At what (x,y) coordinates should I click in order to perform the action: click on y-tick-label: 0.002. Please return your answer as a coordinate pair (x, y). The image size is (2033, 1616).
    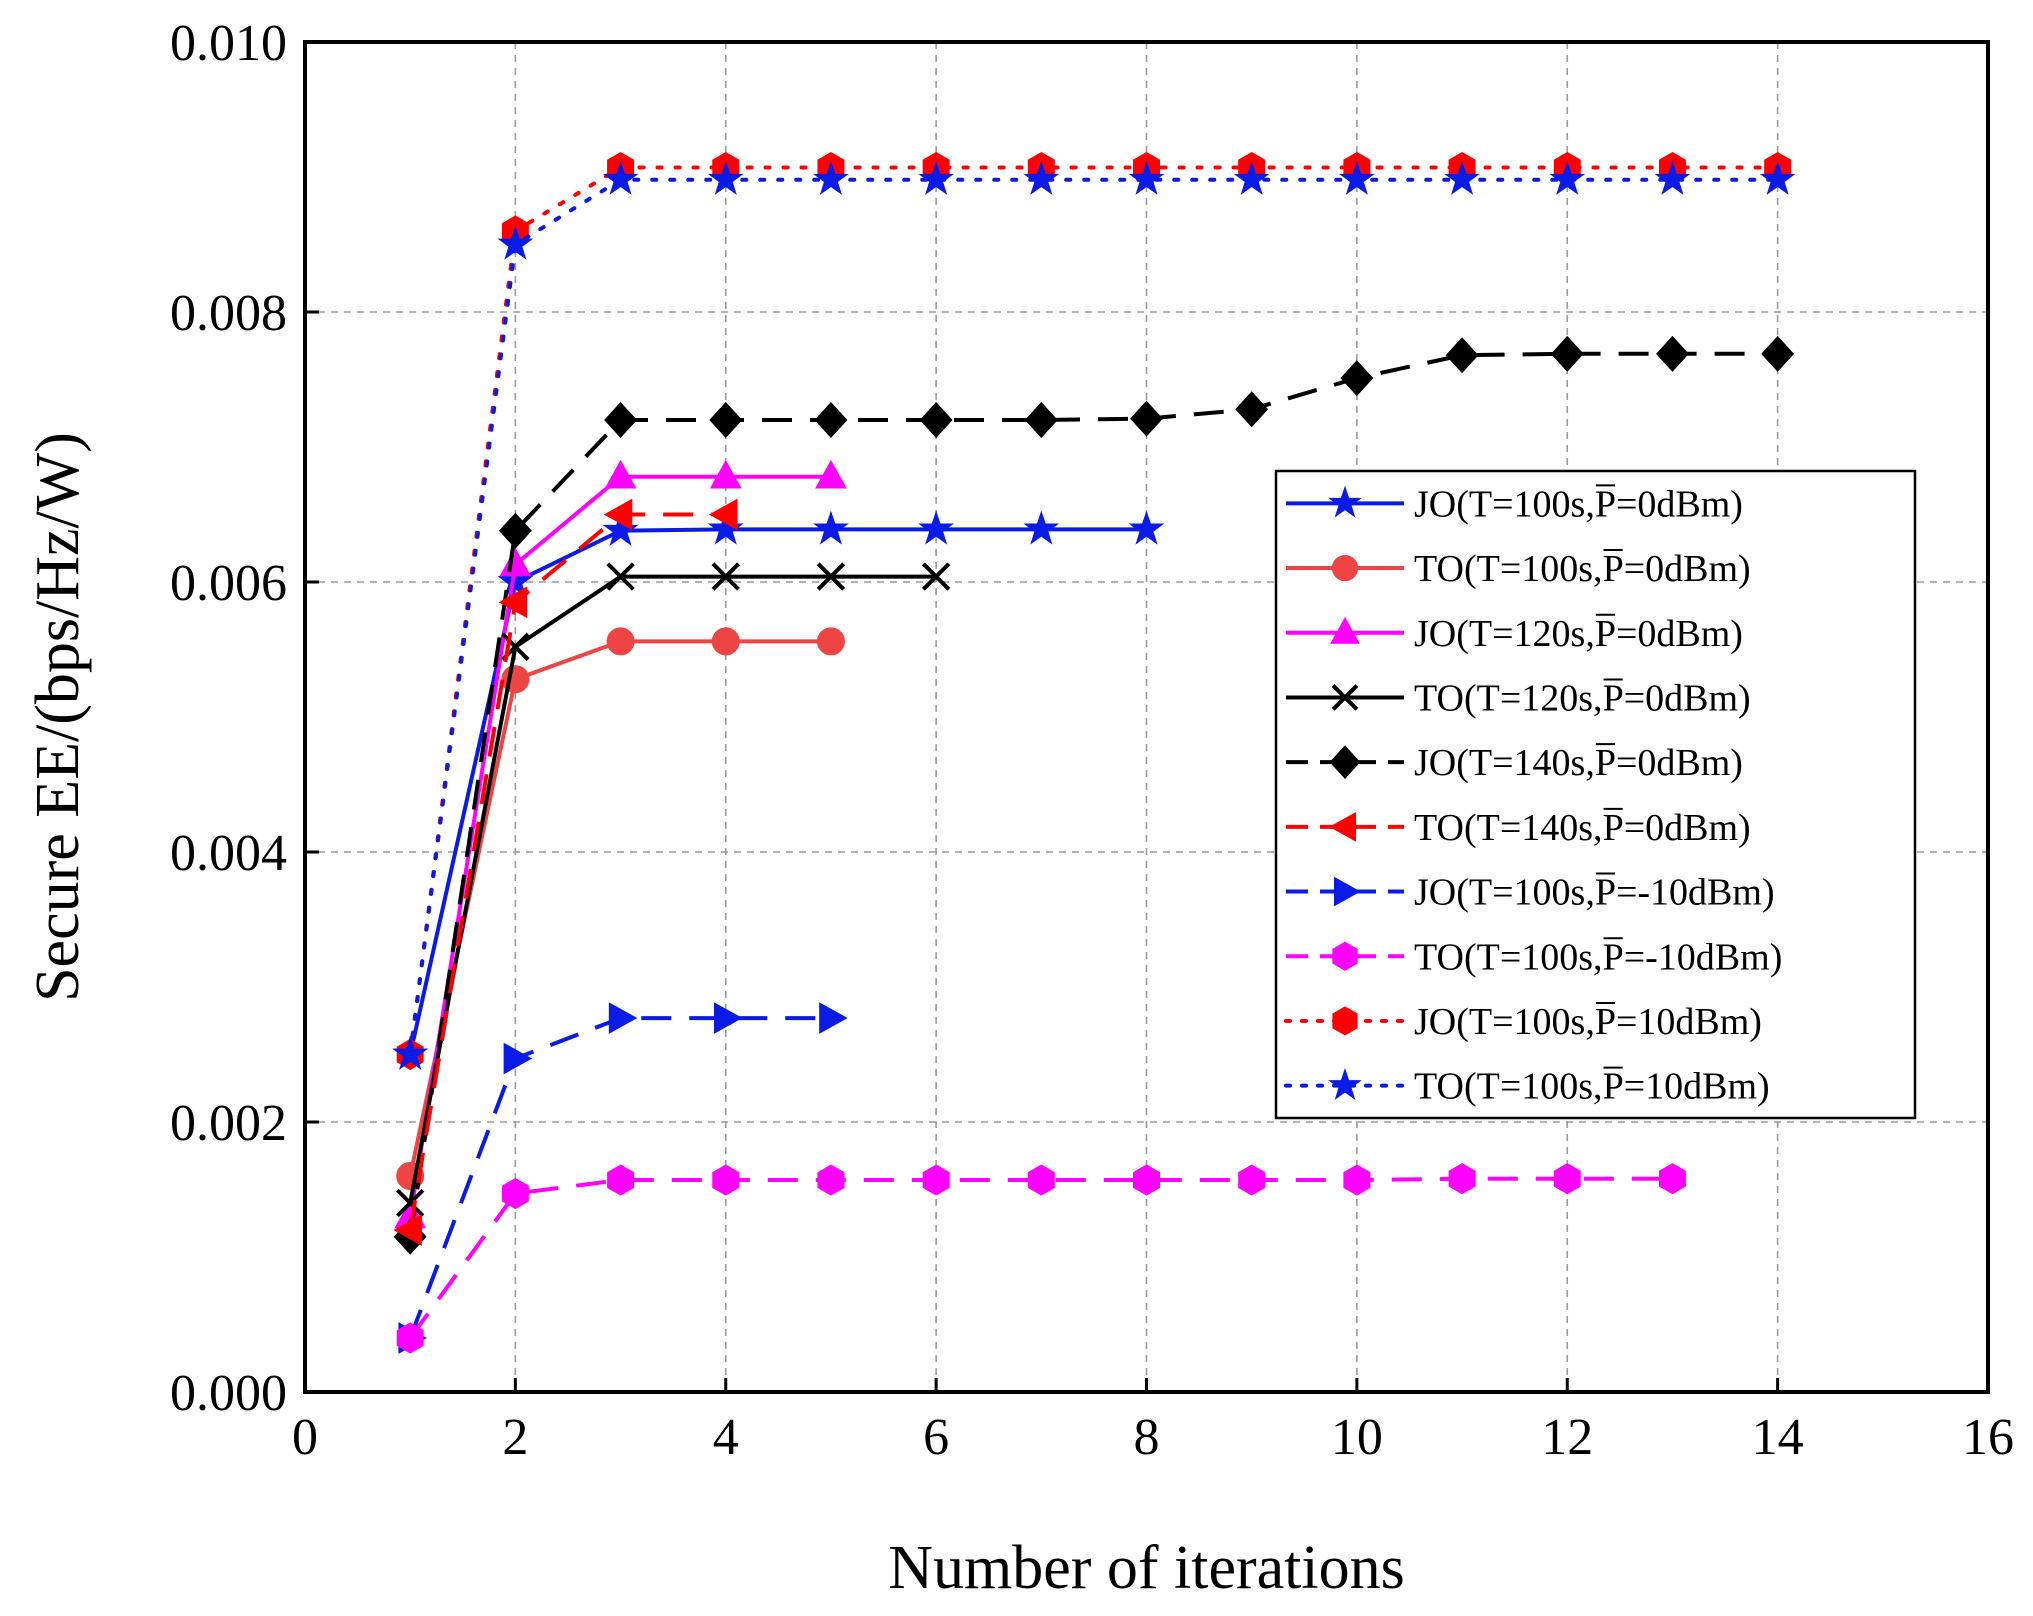
    Looking at the image, I should click on (228, 1123).